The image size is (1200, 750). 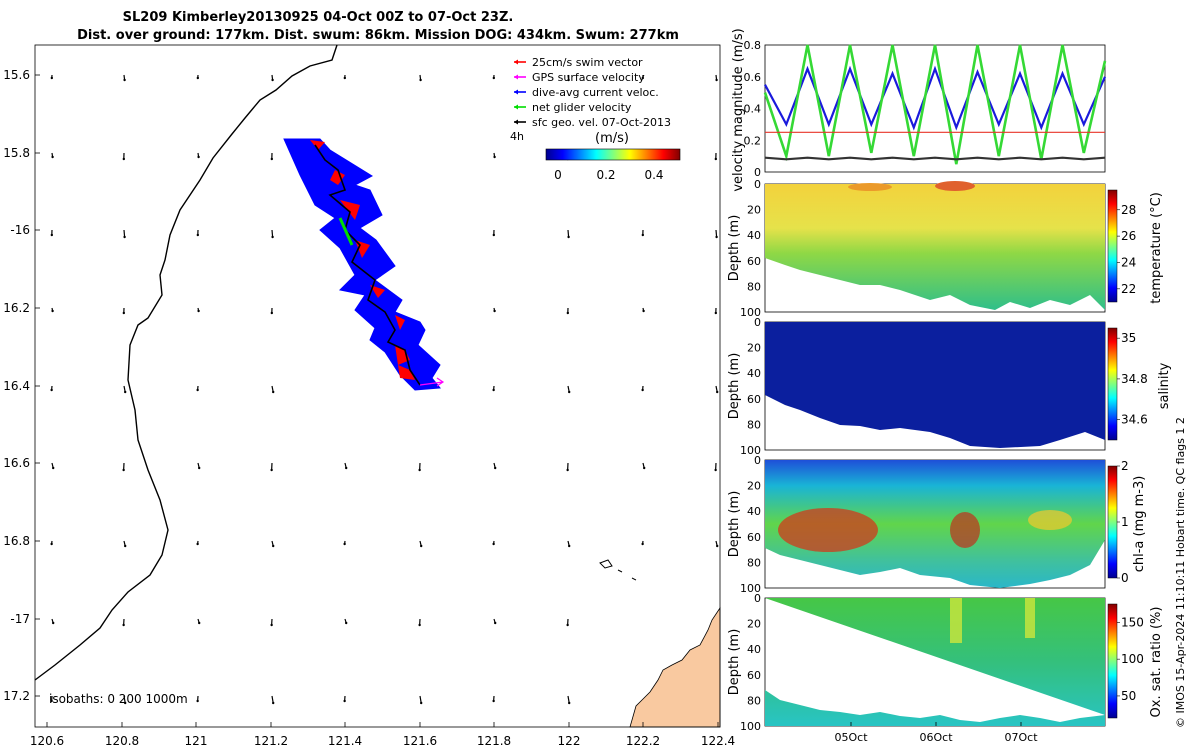 What do you see at coordinates (935, 385) in the screenshot?
I see `salinity-field` at bounding box center [935, 385].